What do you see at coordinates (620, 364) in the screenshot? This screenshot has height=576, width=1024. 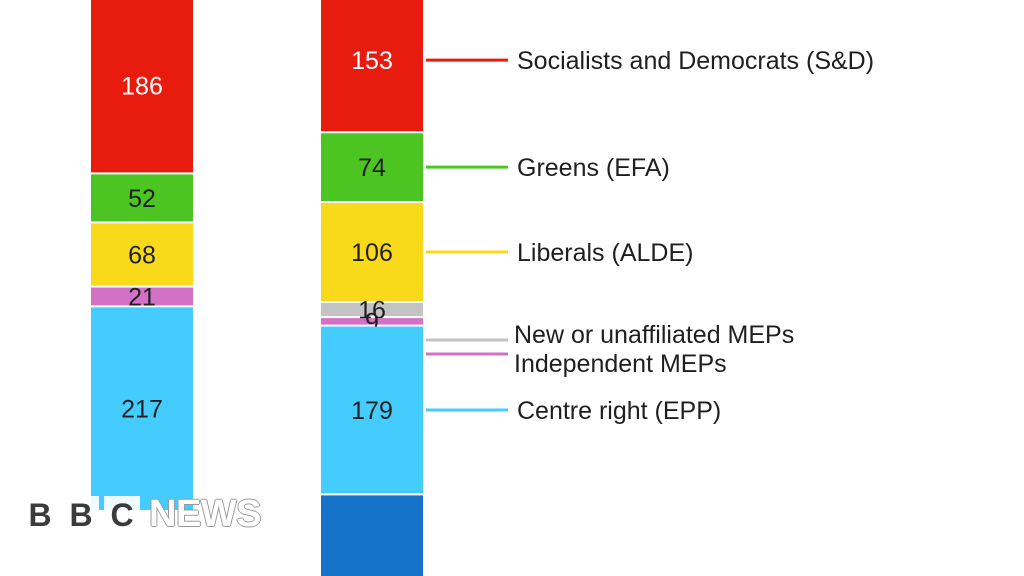 I see `legend-label-5: Independent MEPs` at bounding box center [620, 364].